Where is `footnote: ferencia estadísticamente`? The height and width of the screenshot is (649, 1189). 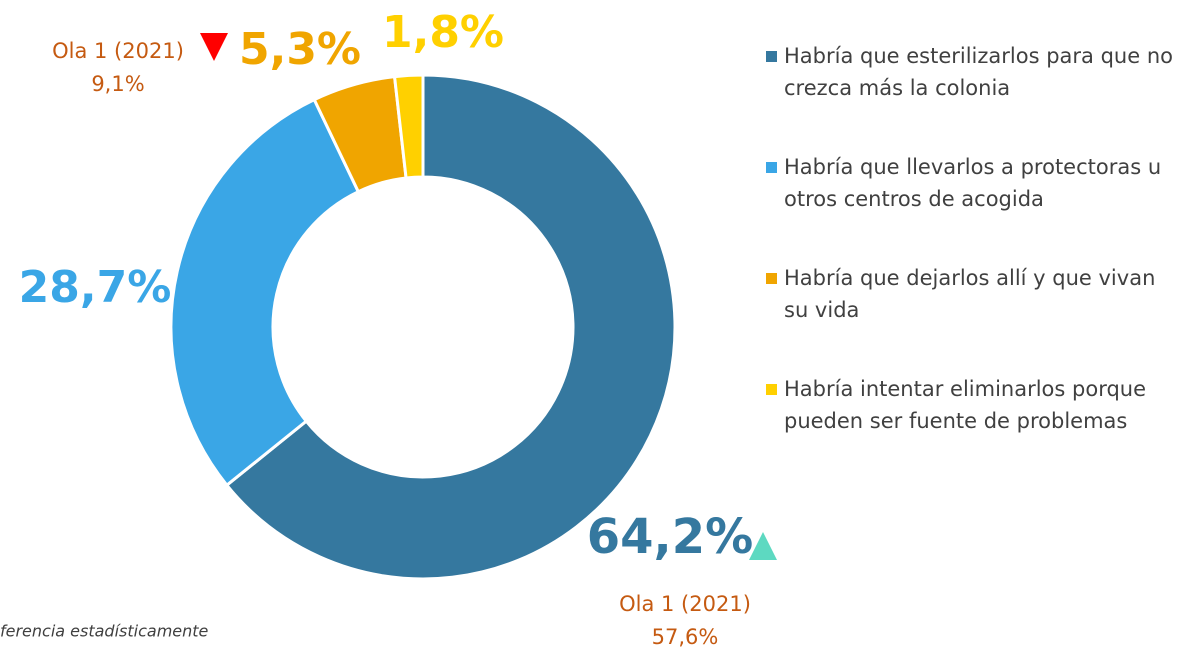 footnote: ferencia estadísticamente is located at coordinates (104, 631).